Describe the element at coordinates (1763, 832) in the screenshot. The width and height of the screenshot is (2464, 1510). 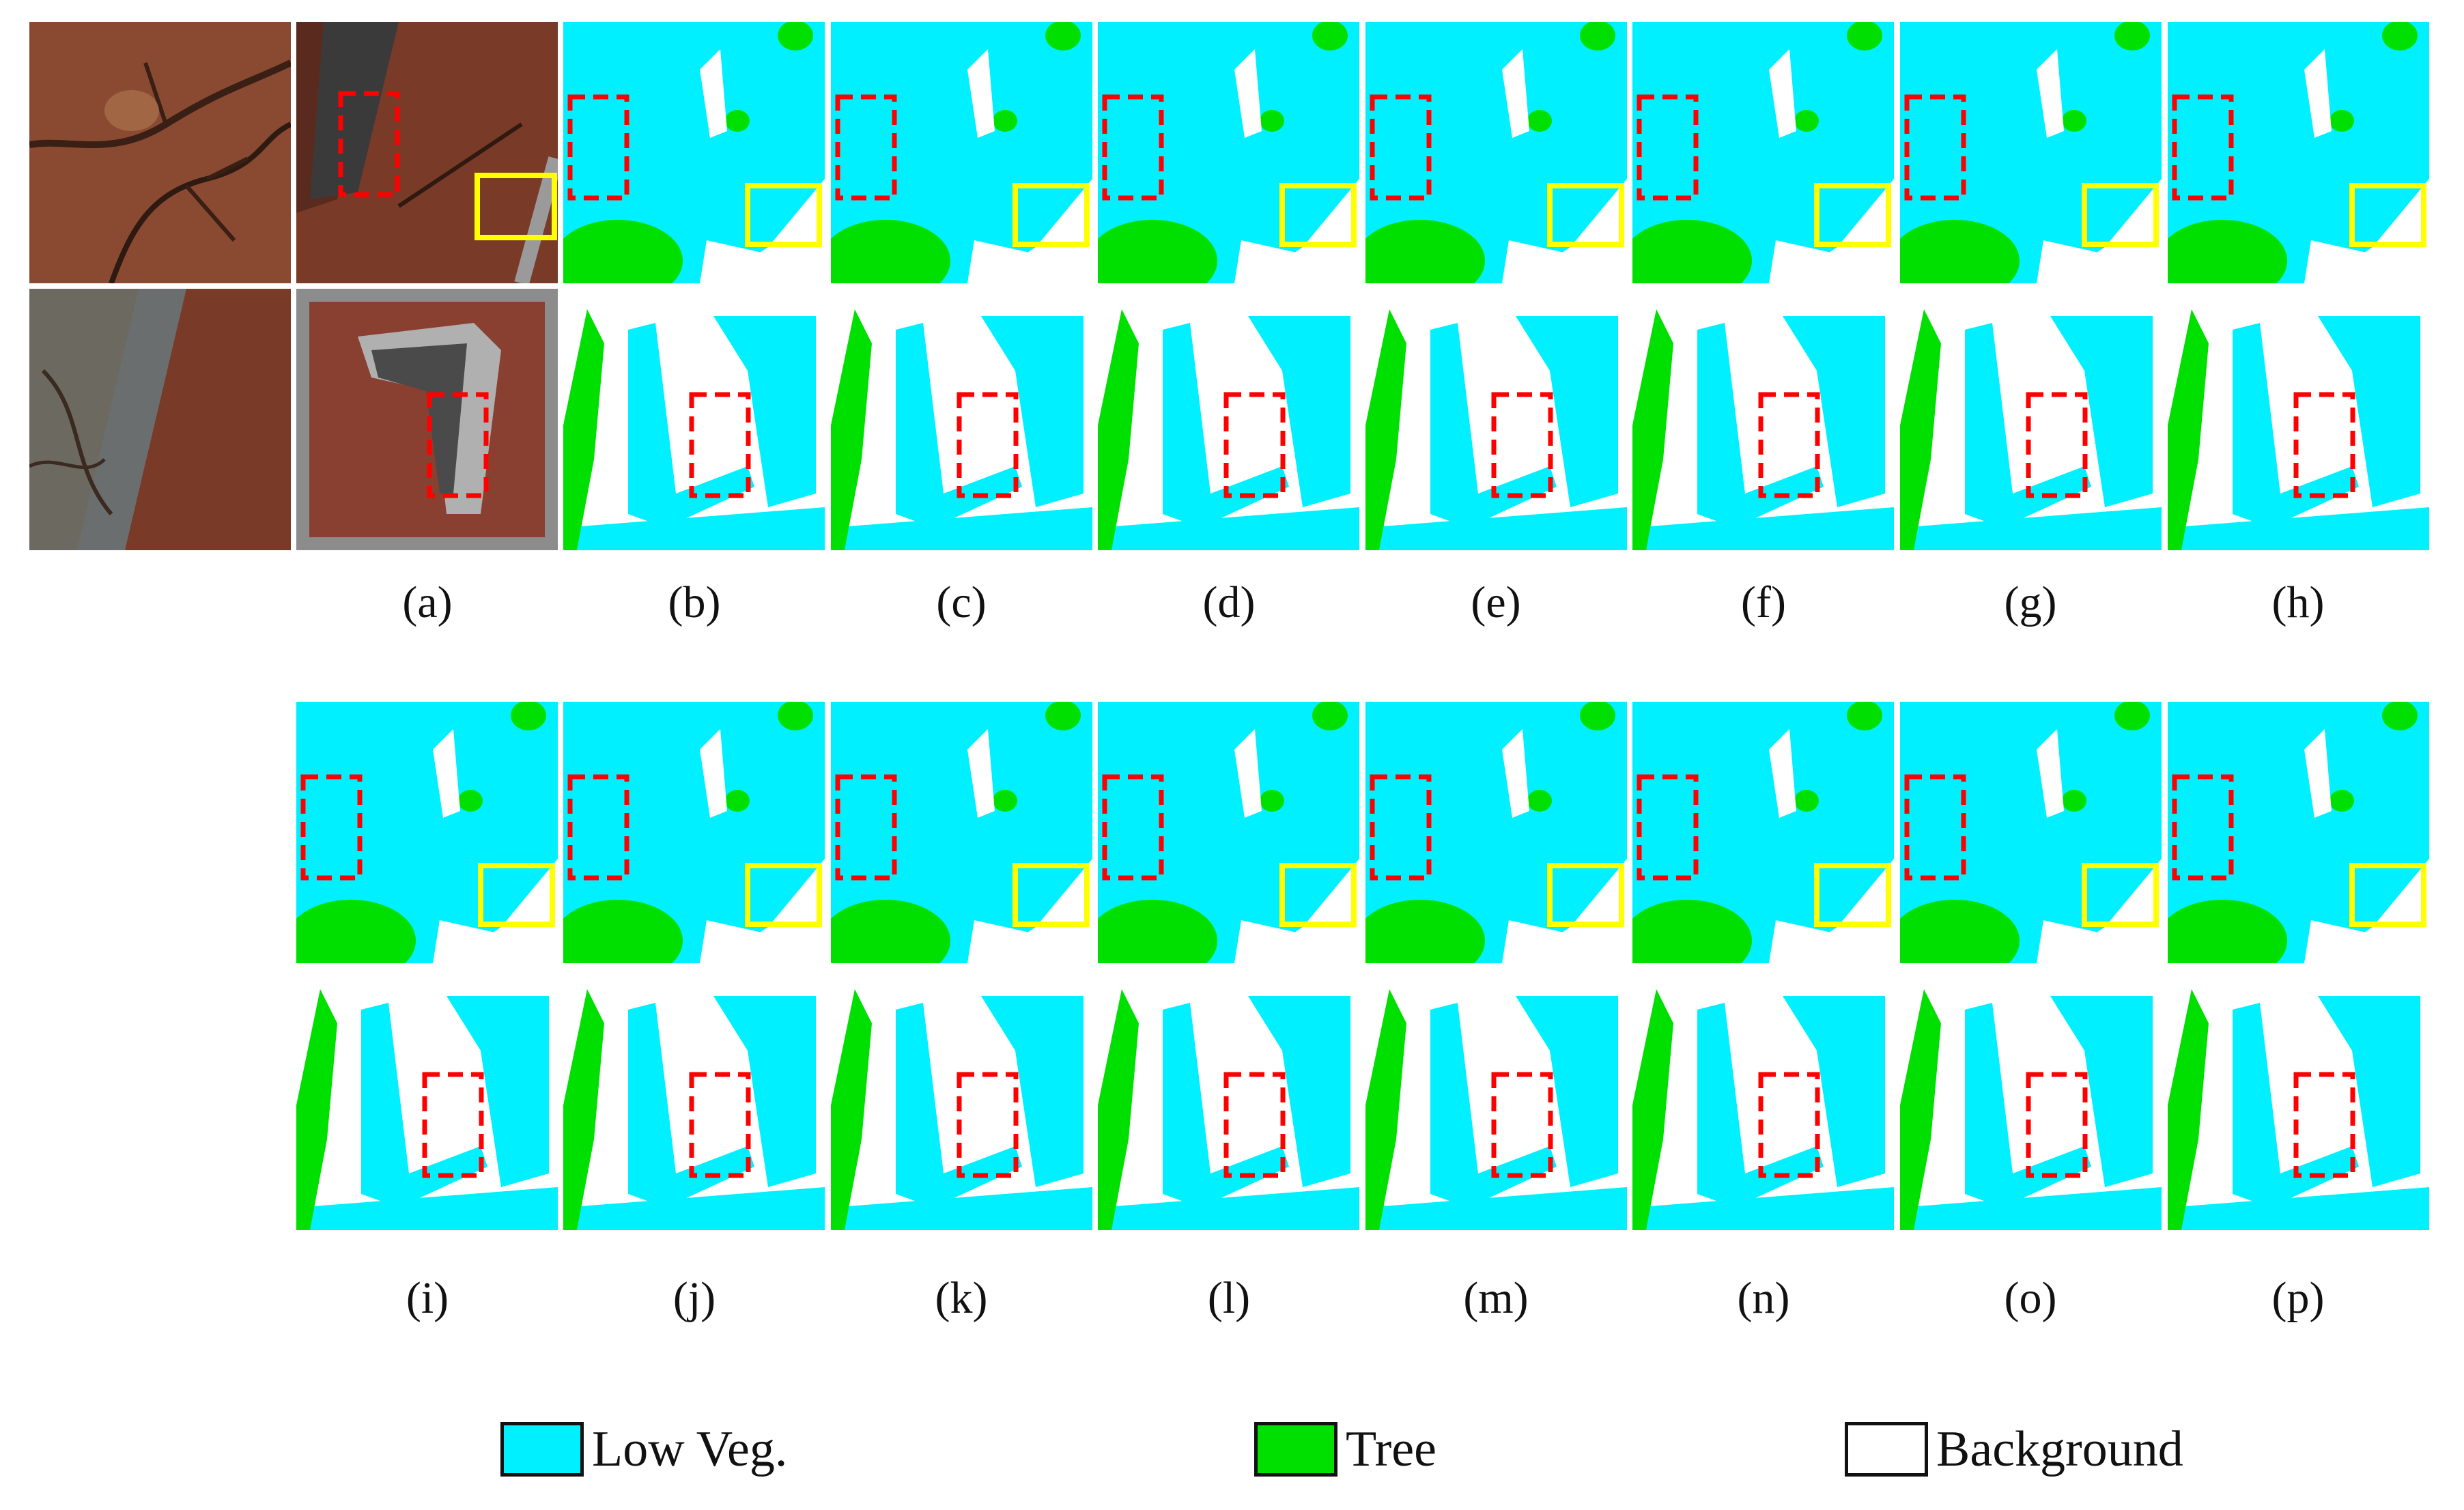
I see `segmentation-top-n` at that location.